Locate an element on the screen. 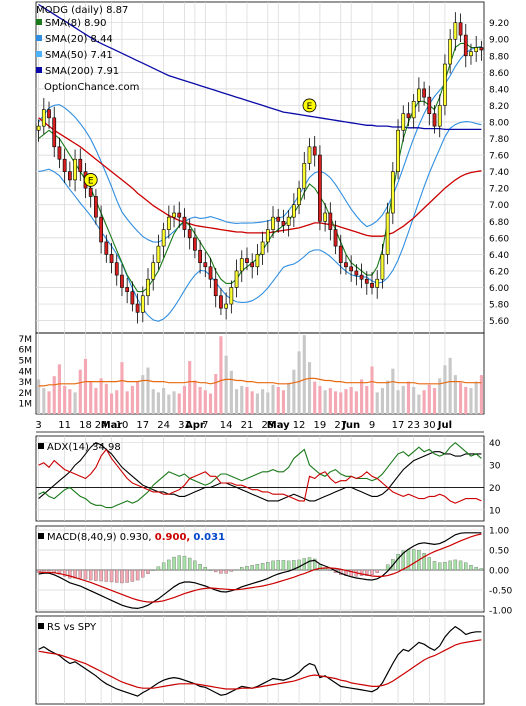  price-y-tick: 7.60 is located at coordinates (499, 157).